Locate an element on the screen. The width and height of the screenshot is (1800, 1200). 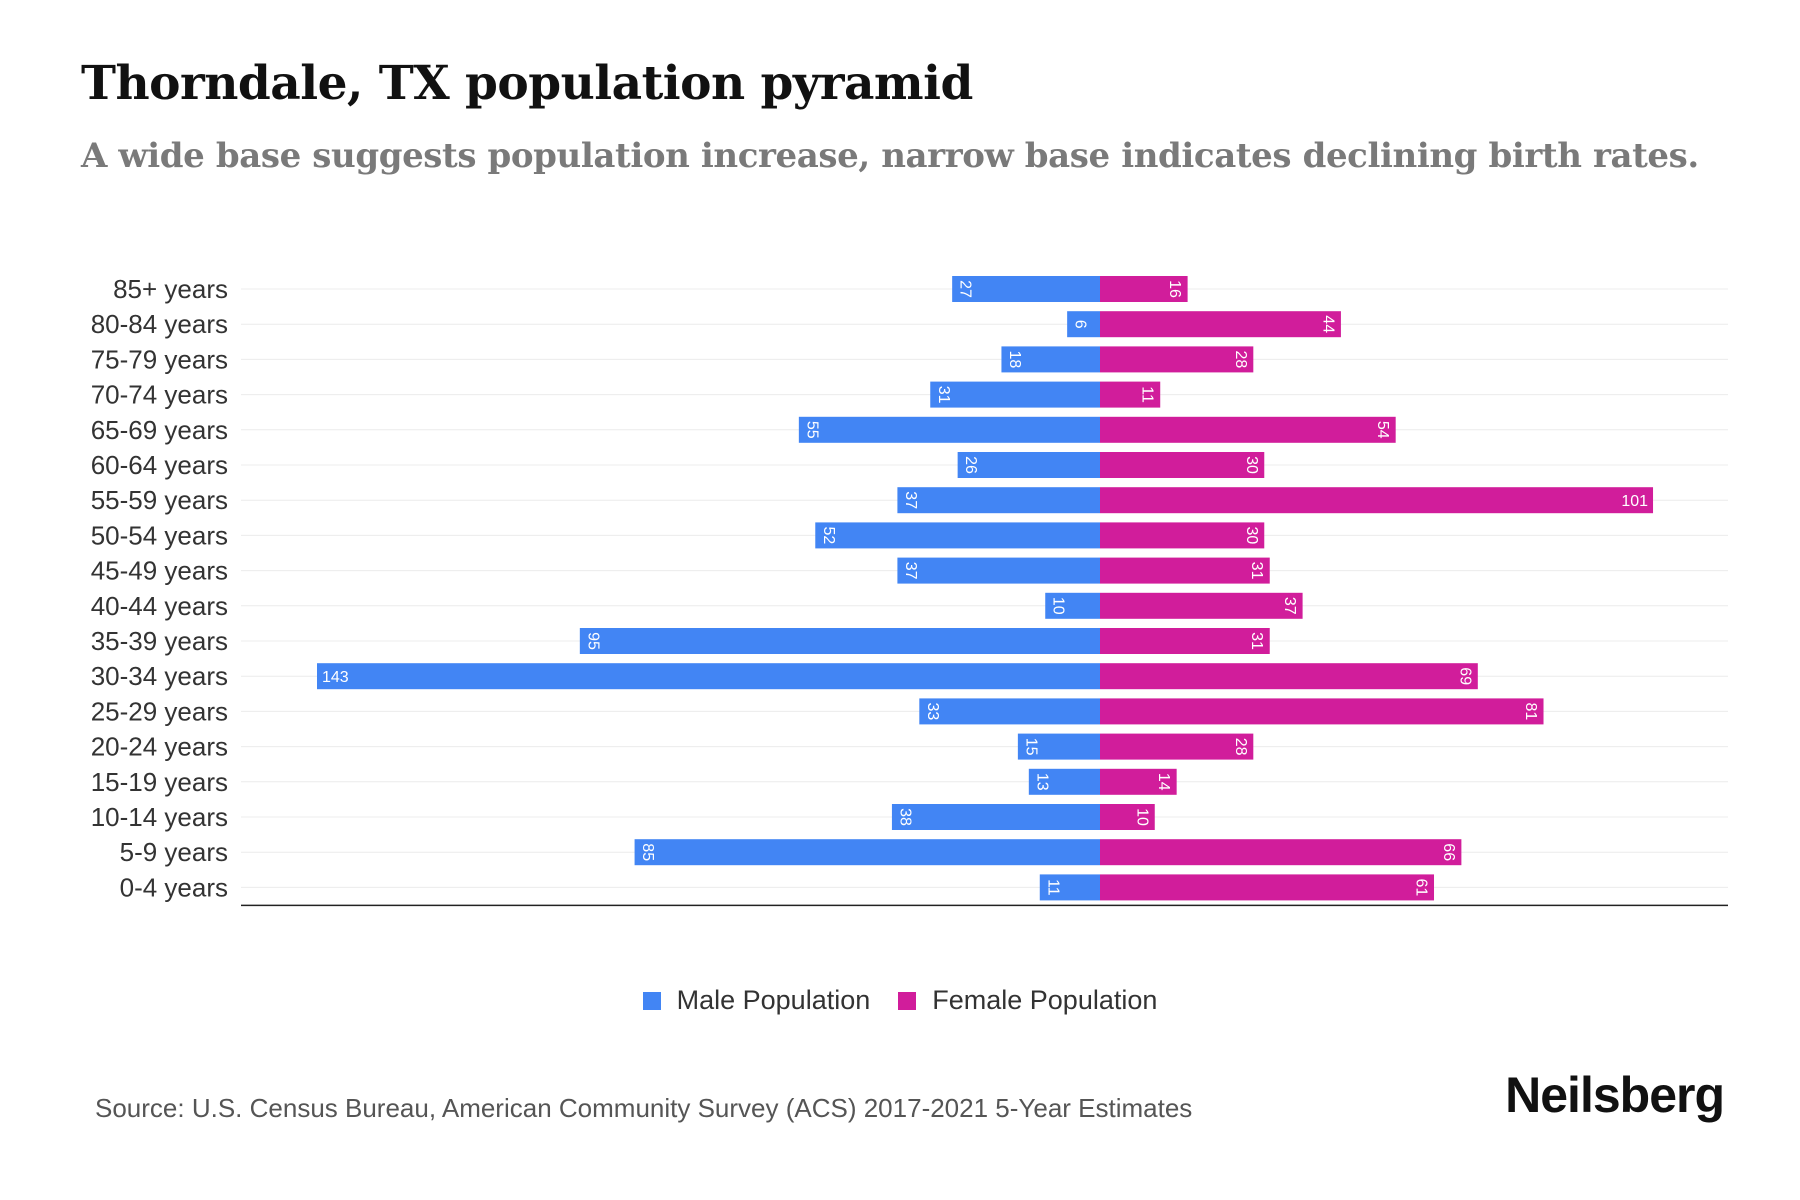
male-data-label: 11 is located at coordinates (1052, 887).